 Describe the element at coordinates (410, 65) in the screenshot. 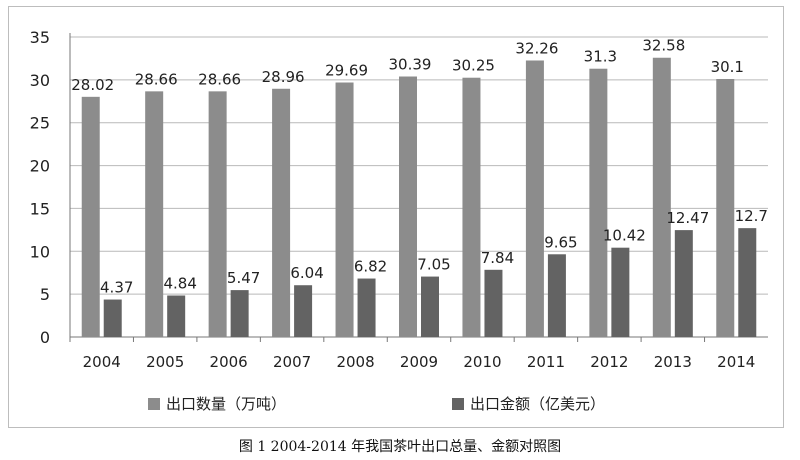

I see `data-label: 30.39` at that location.